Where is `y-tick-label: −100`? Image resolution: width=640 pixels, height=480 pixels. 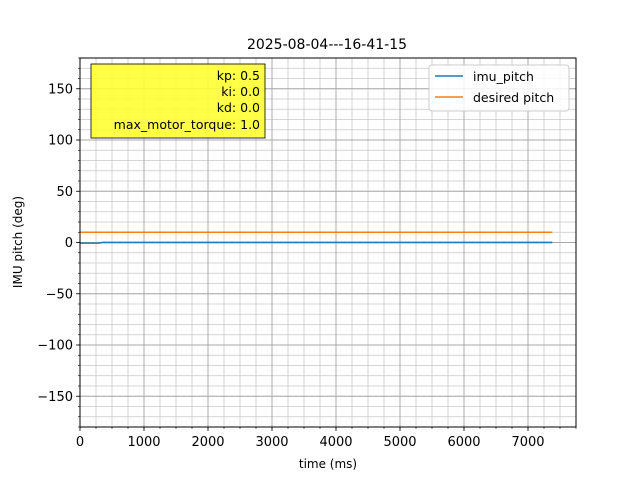
y-tick-label: −100 is located at coordinates (55, 346).